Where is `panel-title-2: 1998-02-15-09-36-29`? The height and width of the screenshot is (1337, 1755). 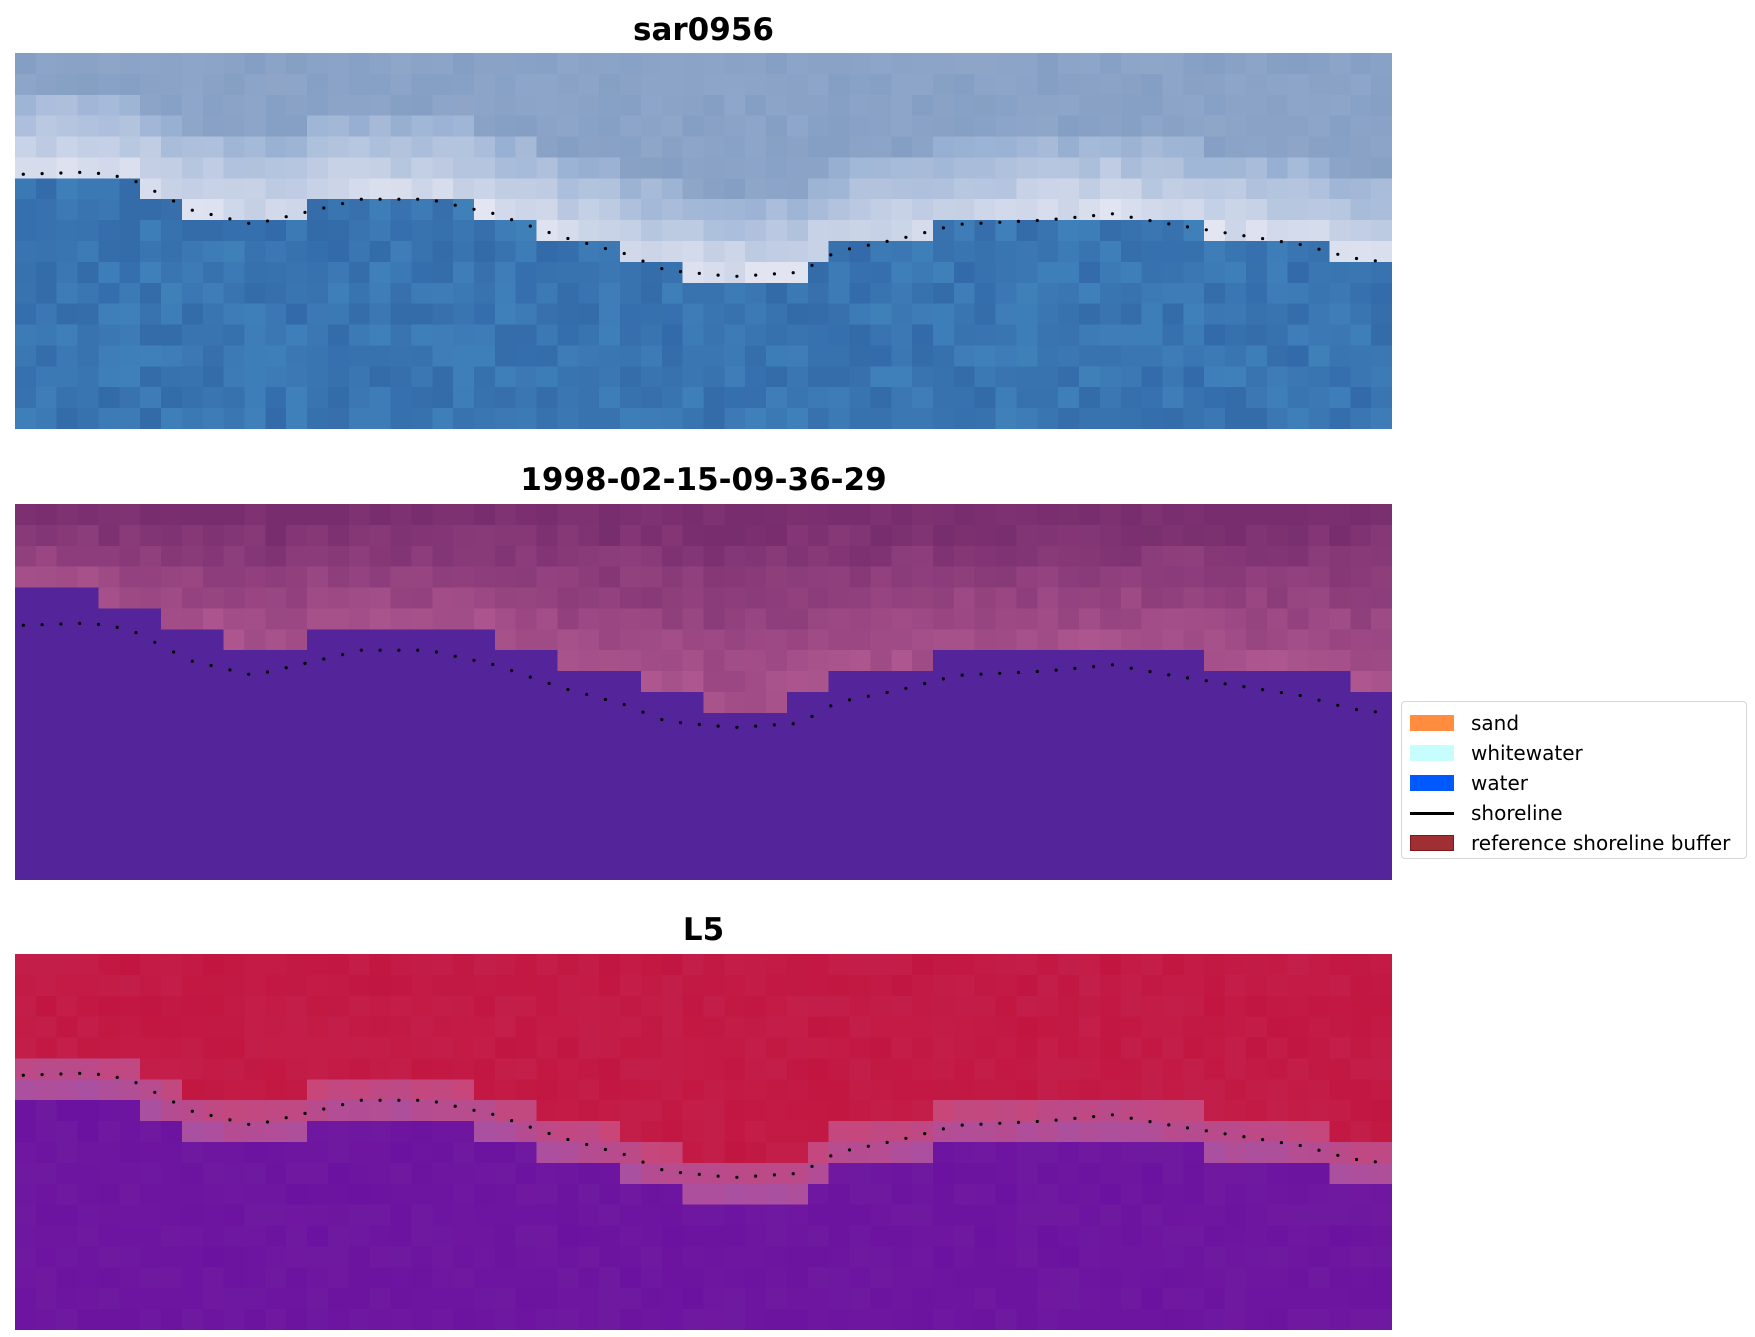
panel-title-2: 1998-02-15-09-36-29 is located at coordinates (703, 480).